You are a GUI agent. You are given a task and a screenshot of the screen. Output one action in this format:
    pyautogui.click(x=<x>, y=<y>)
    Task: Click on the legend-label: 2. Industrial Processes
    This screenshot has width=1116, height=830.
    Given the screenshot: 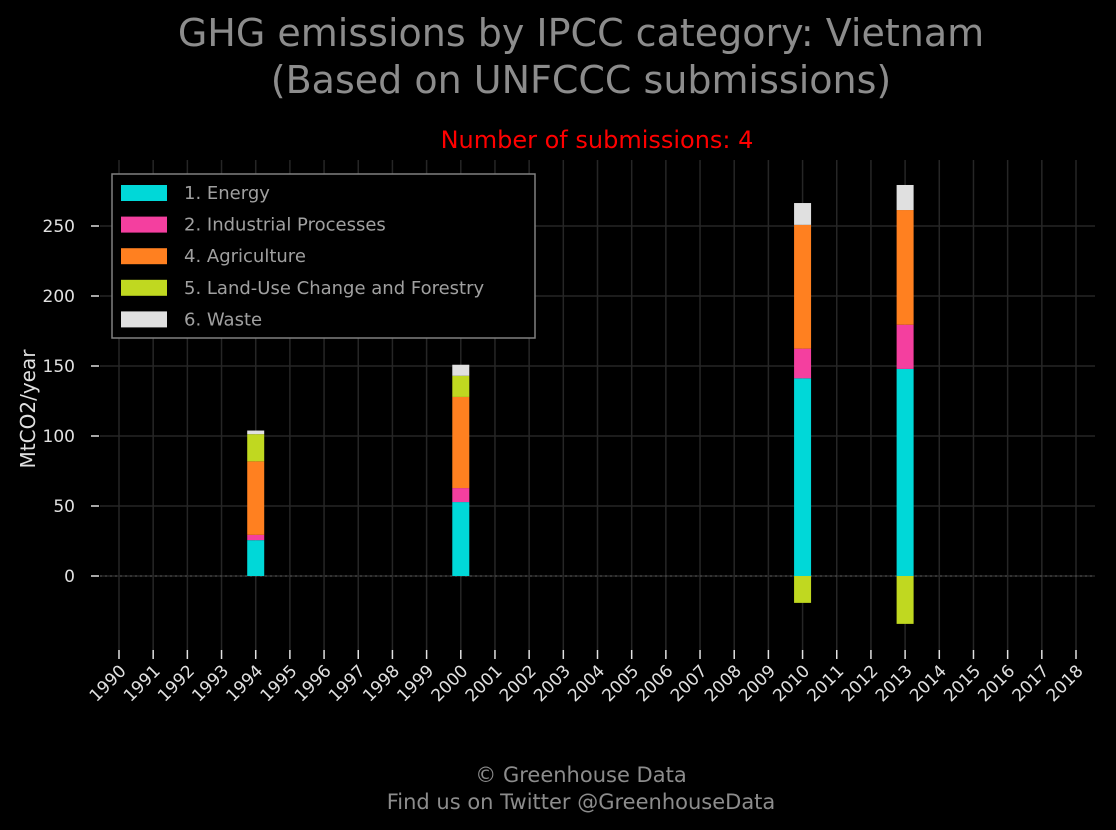 What is the action you would take?
    pyautogui.click(x=285, y=225)
    